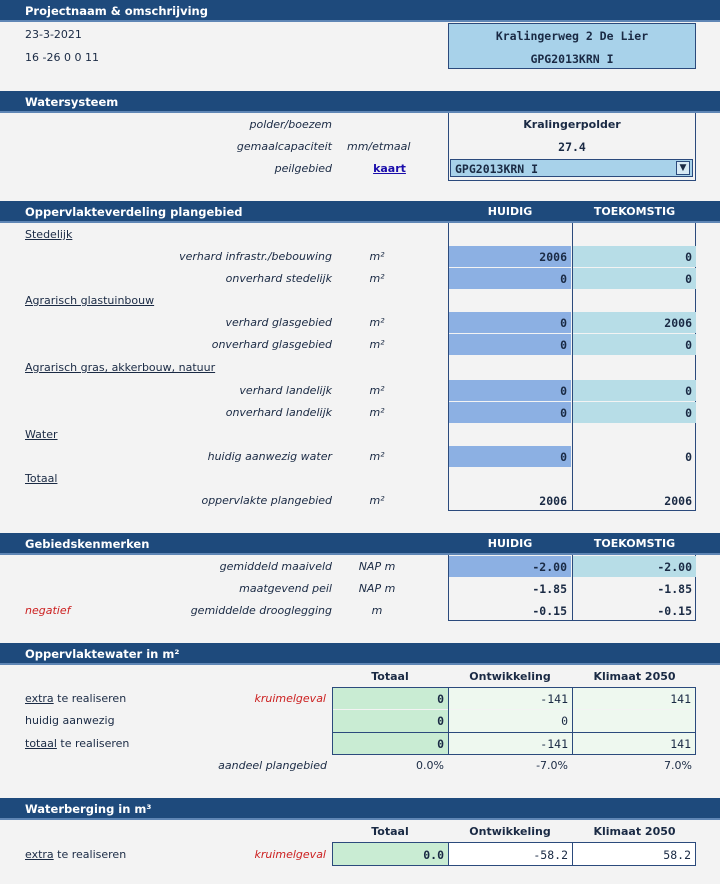  What do you see at coordinates (360, 654) in the screenshot?
I see `oppwater-header: Oppervlaktewater in m²` at bounding box center [360, 654].